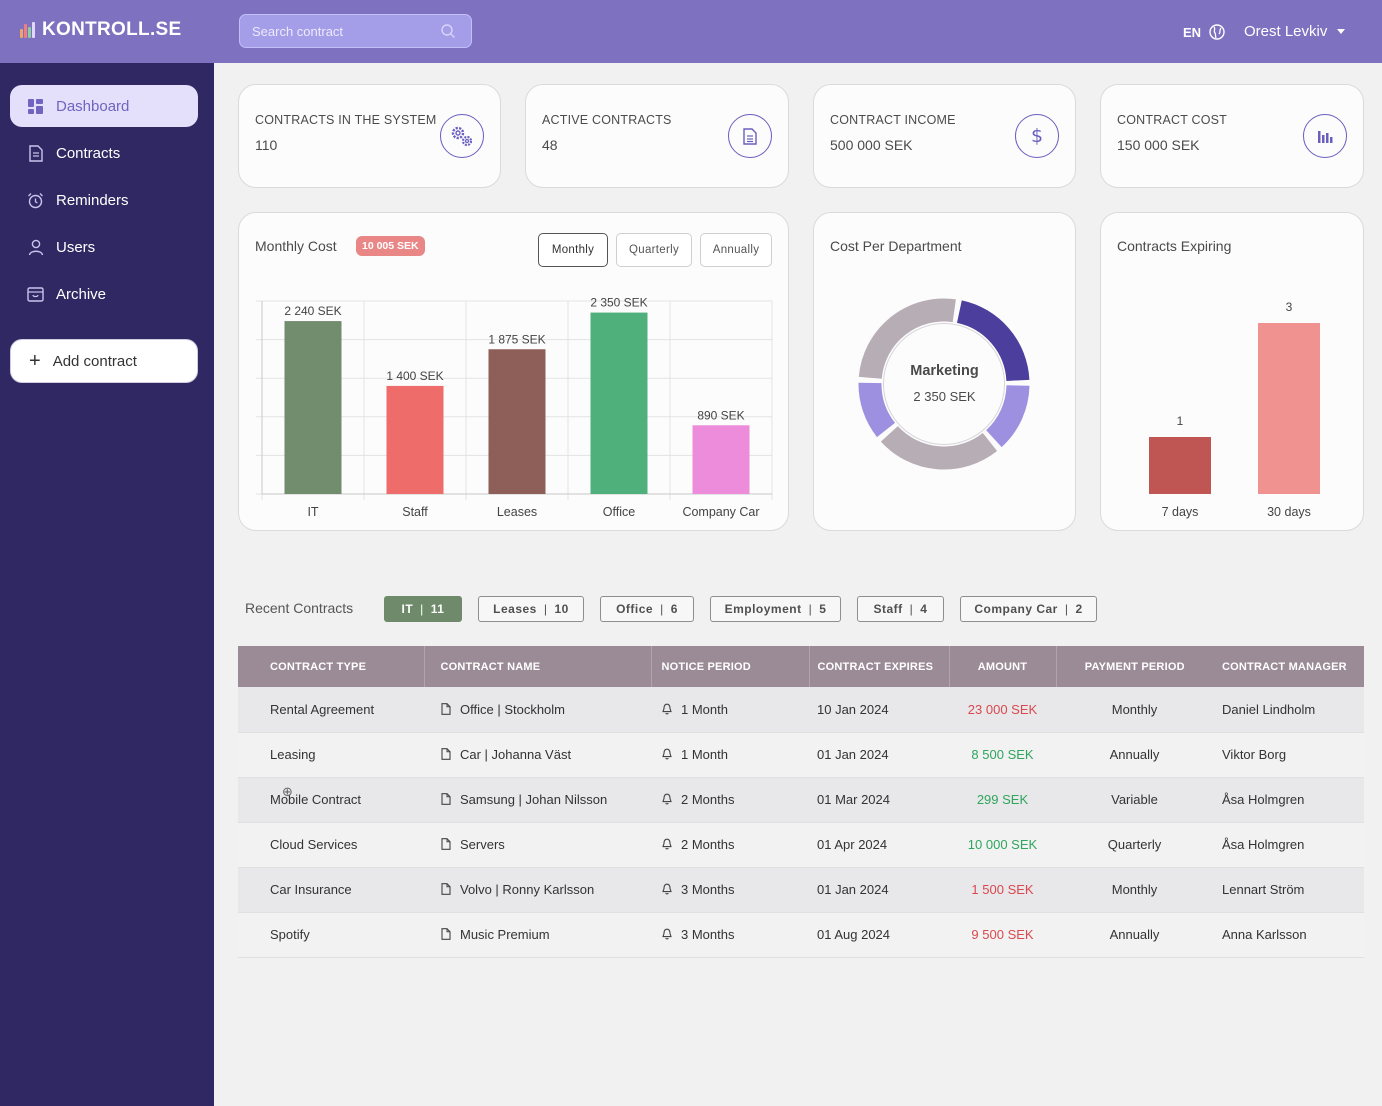 This screenshot has height=1106, width=1382. What do you see at coordinates (1174, 246) in the screenshot?
I see `panel-title: Contracts Expiring` at bounding box center [1174, 246].